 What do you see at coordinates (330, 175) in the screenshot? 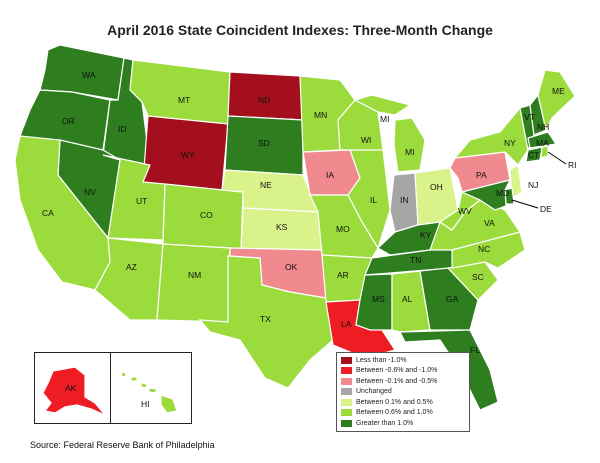
I see `label-IA: IA` at bounding box center [330, 175].